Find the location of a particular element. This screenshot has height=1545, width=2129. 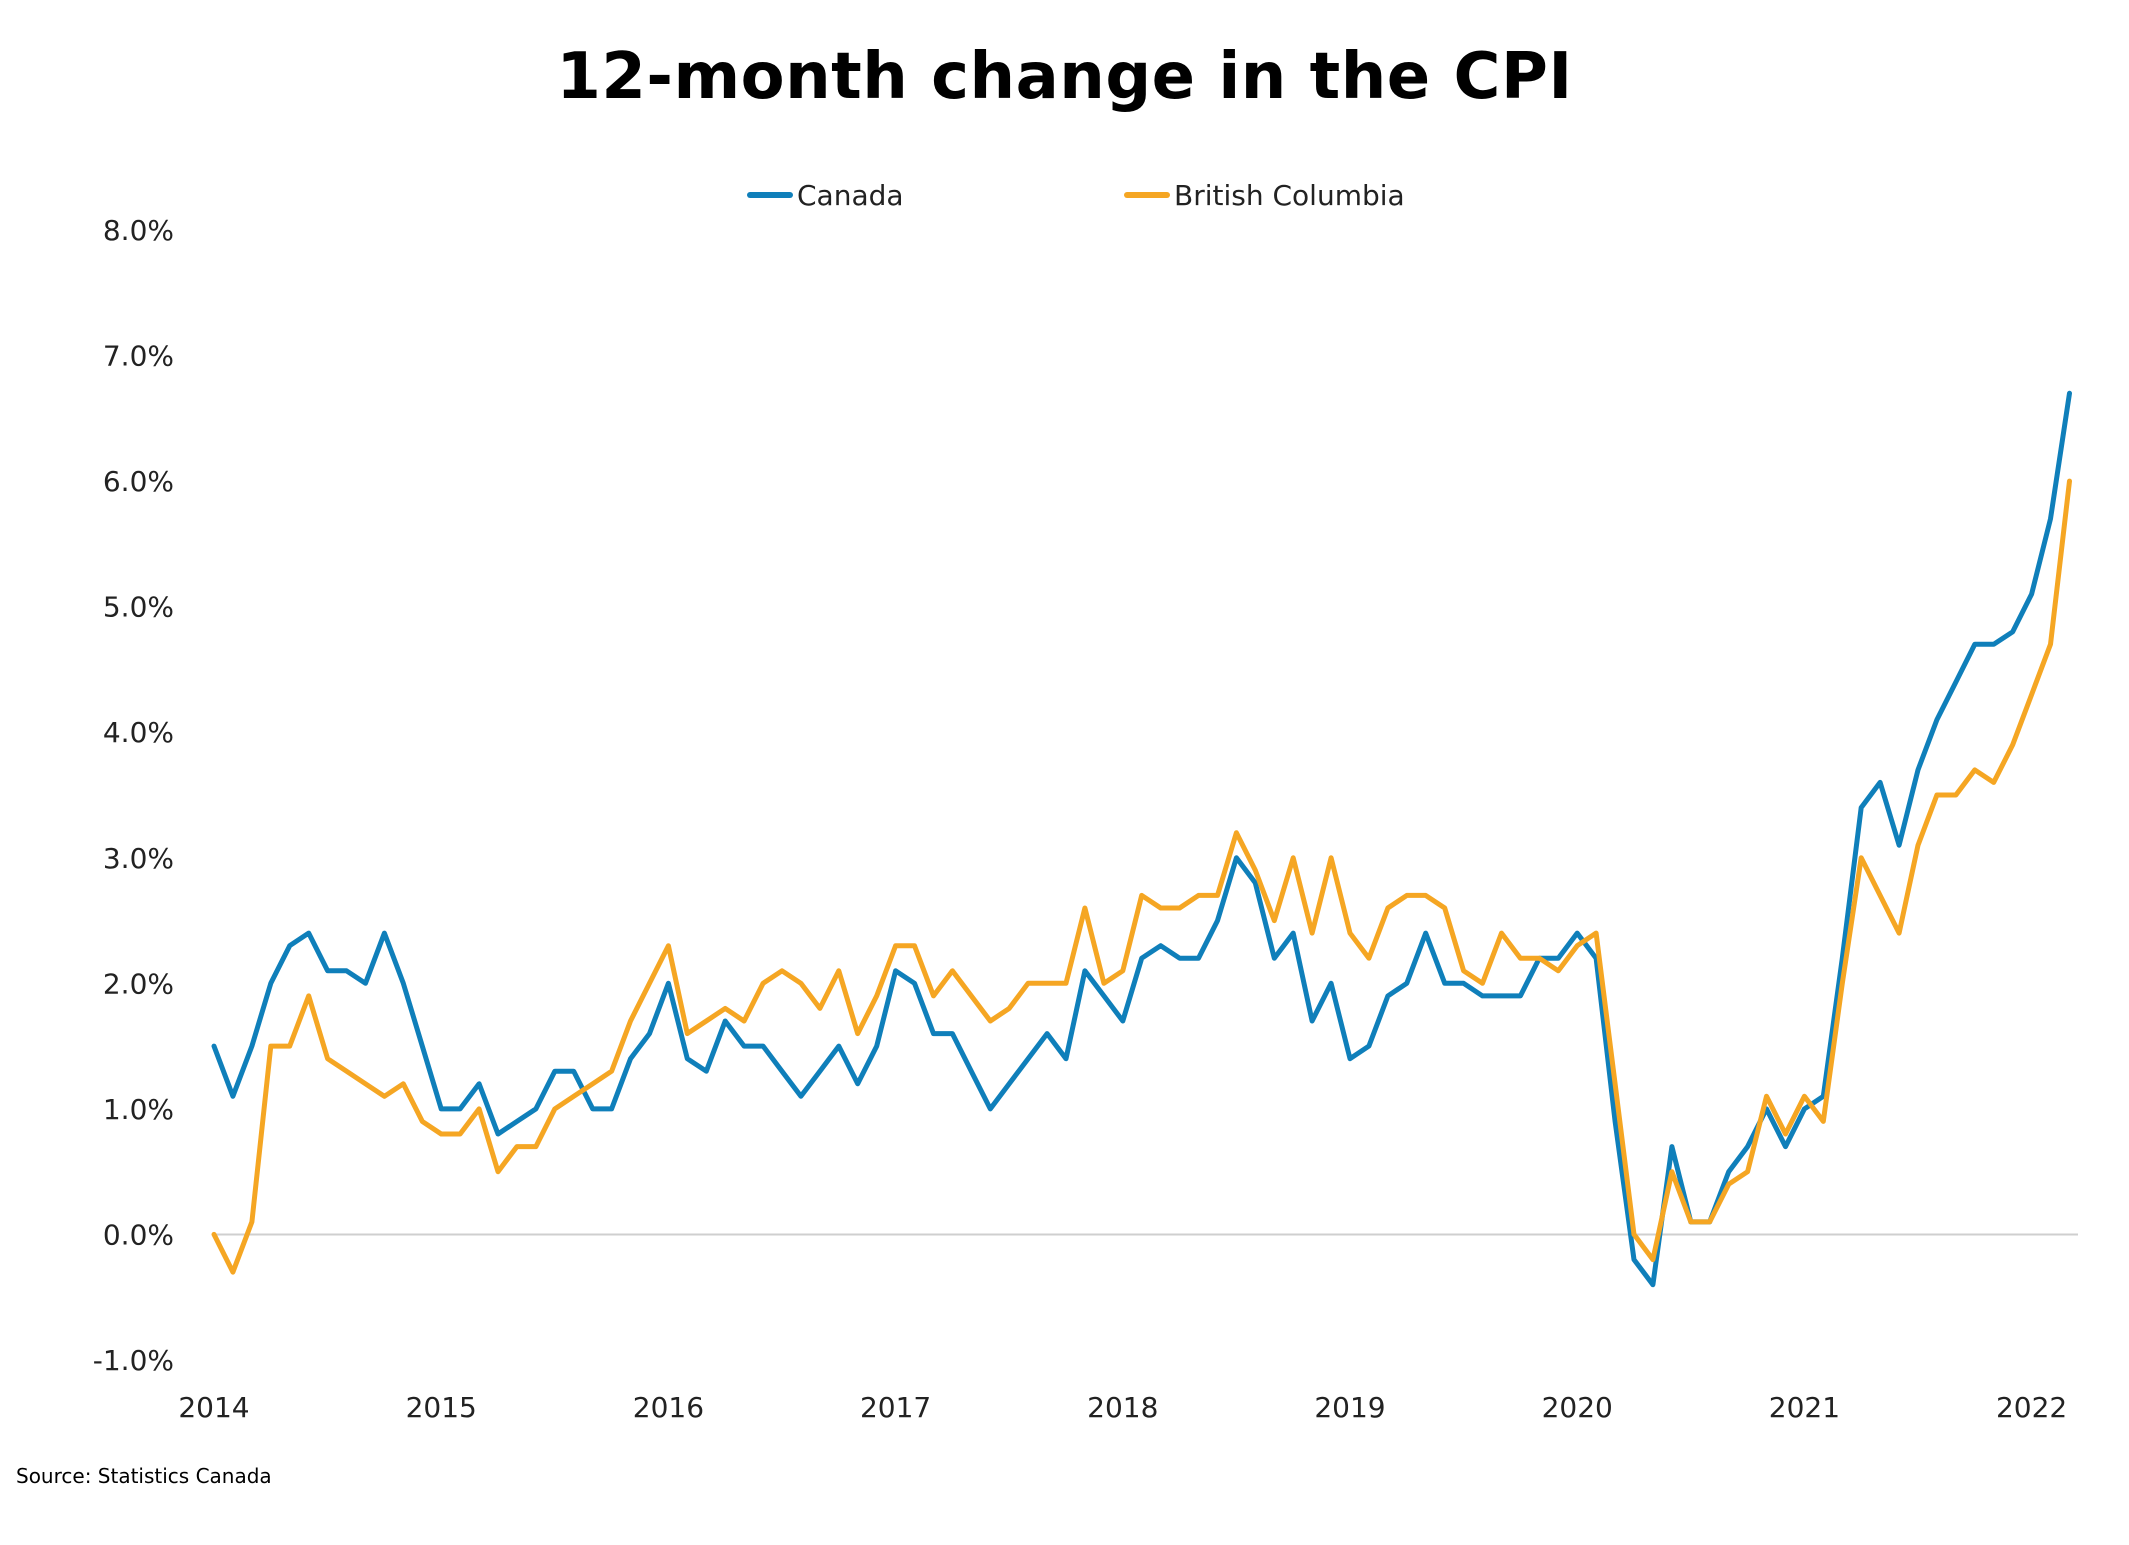

y-tick-label: 8.0% is located at coordinates (138, 230).